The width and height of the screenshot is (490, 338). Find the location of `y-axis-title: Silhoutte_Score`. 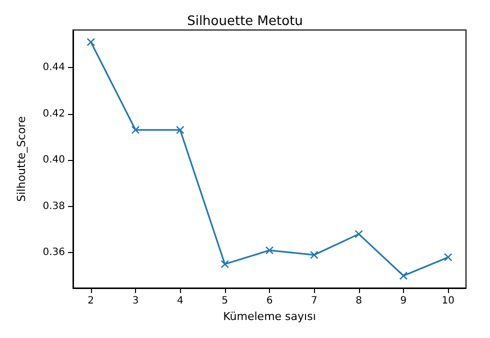

y-axis-title: Silhoutte_Score is located at coordinates (21, 159).